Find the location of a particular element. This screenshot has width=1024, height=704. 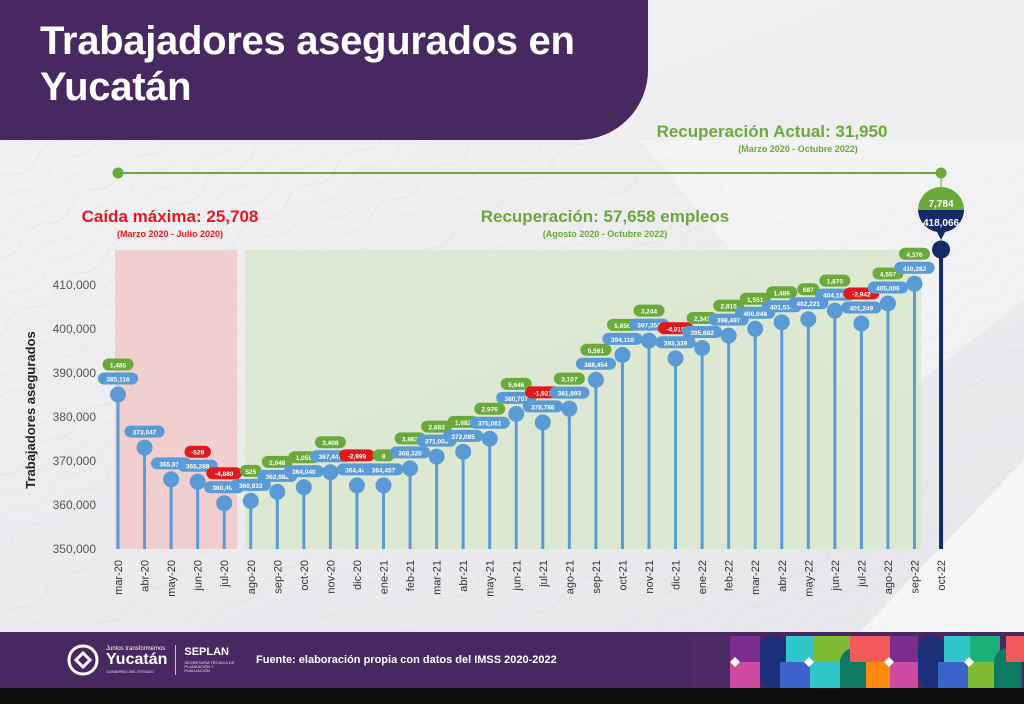

x-tick-label: ago-22 is located at coordinates (889, 577).